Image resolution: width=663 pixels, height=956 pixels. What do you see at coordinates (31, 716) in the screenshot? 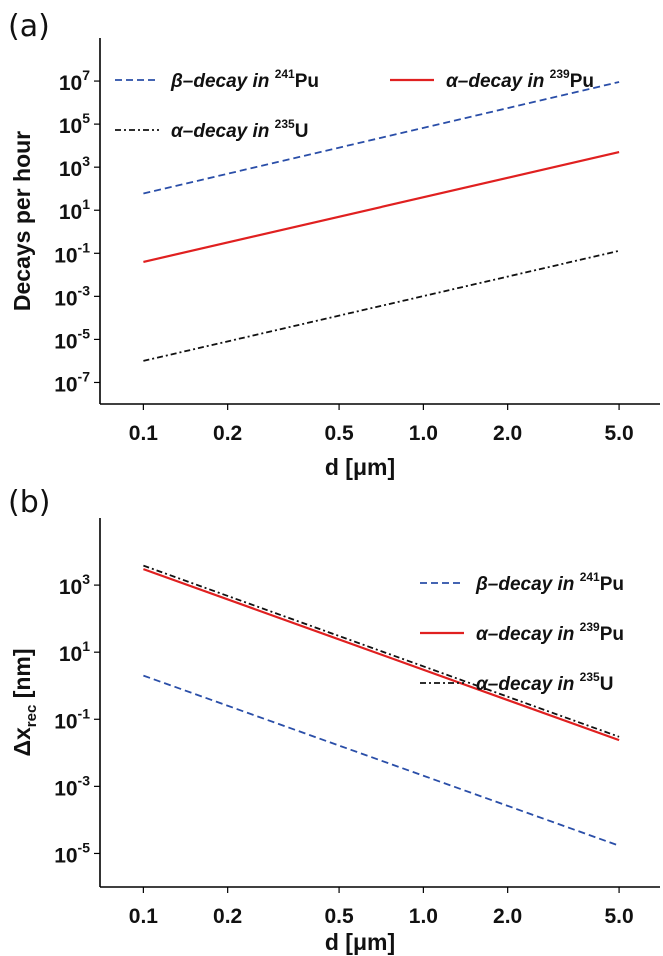
I see `y-title-subscript: rec` at bounding box center [31, 716].